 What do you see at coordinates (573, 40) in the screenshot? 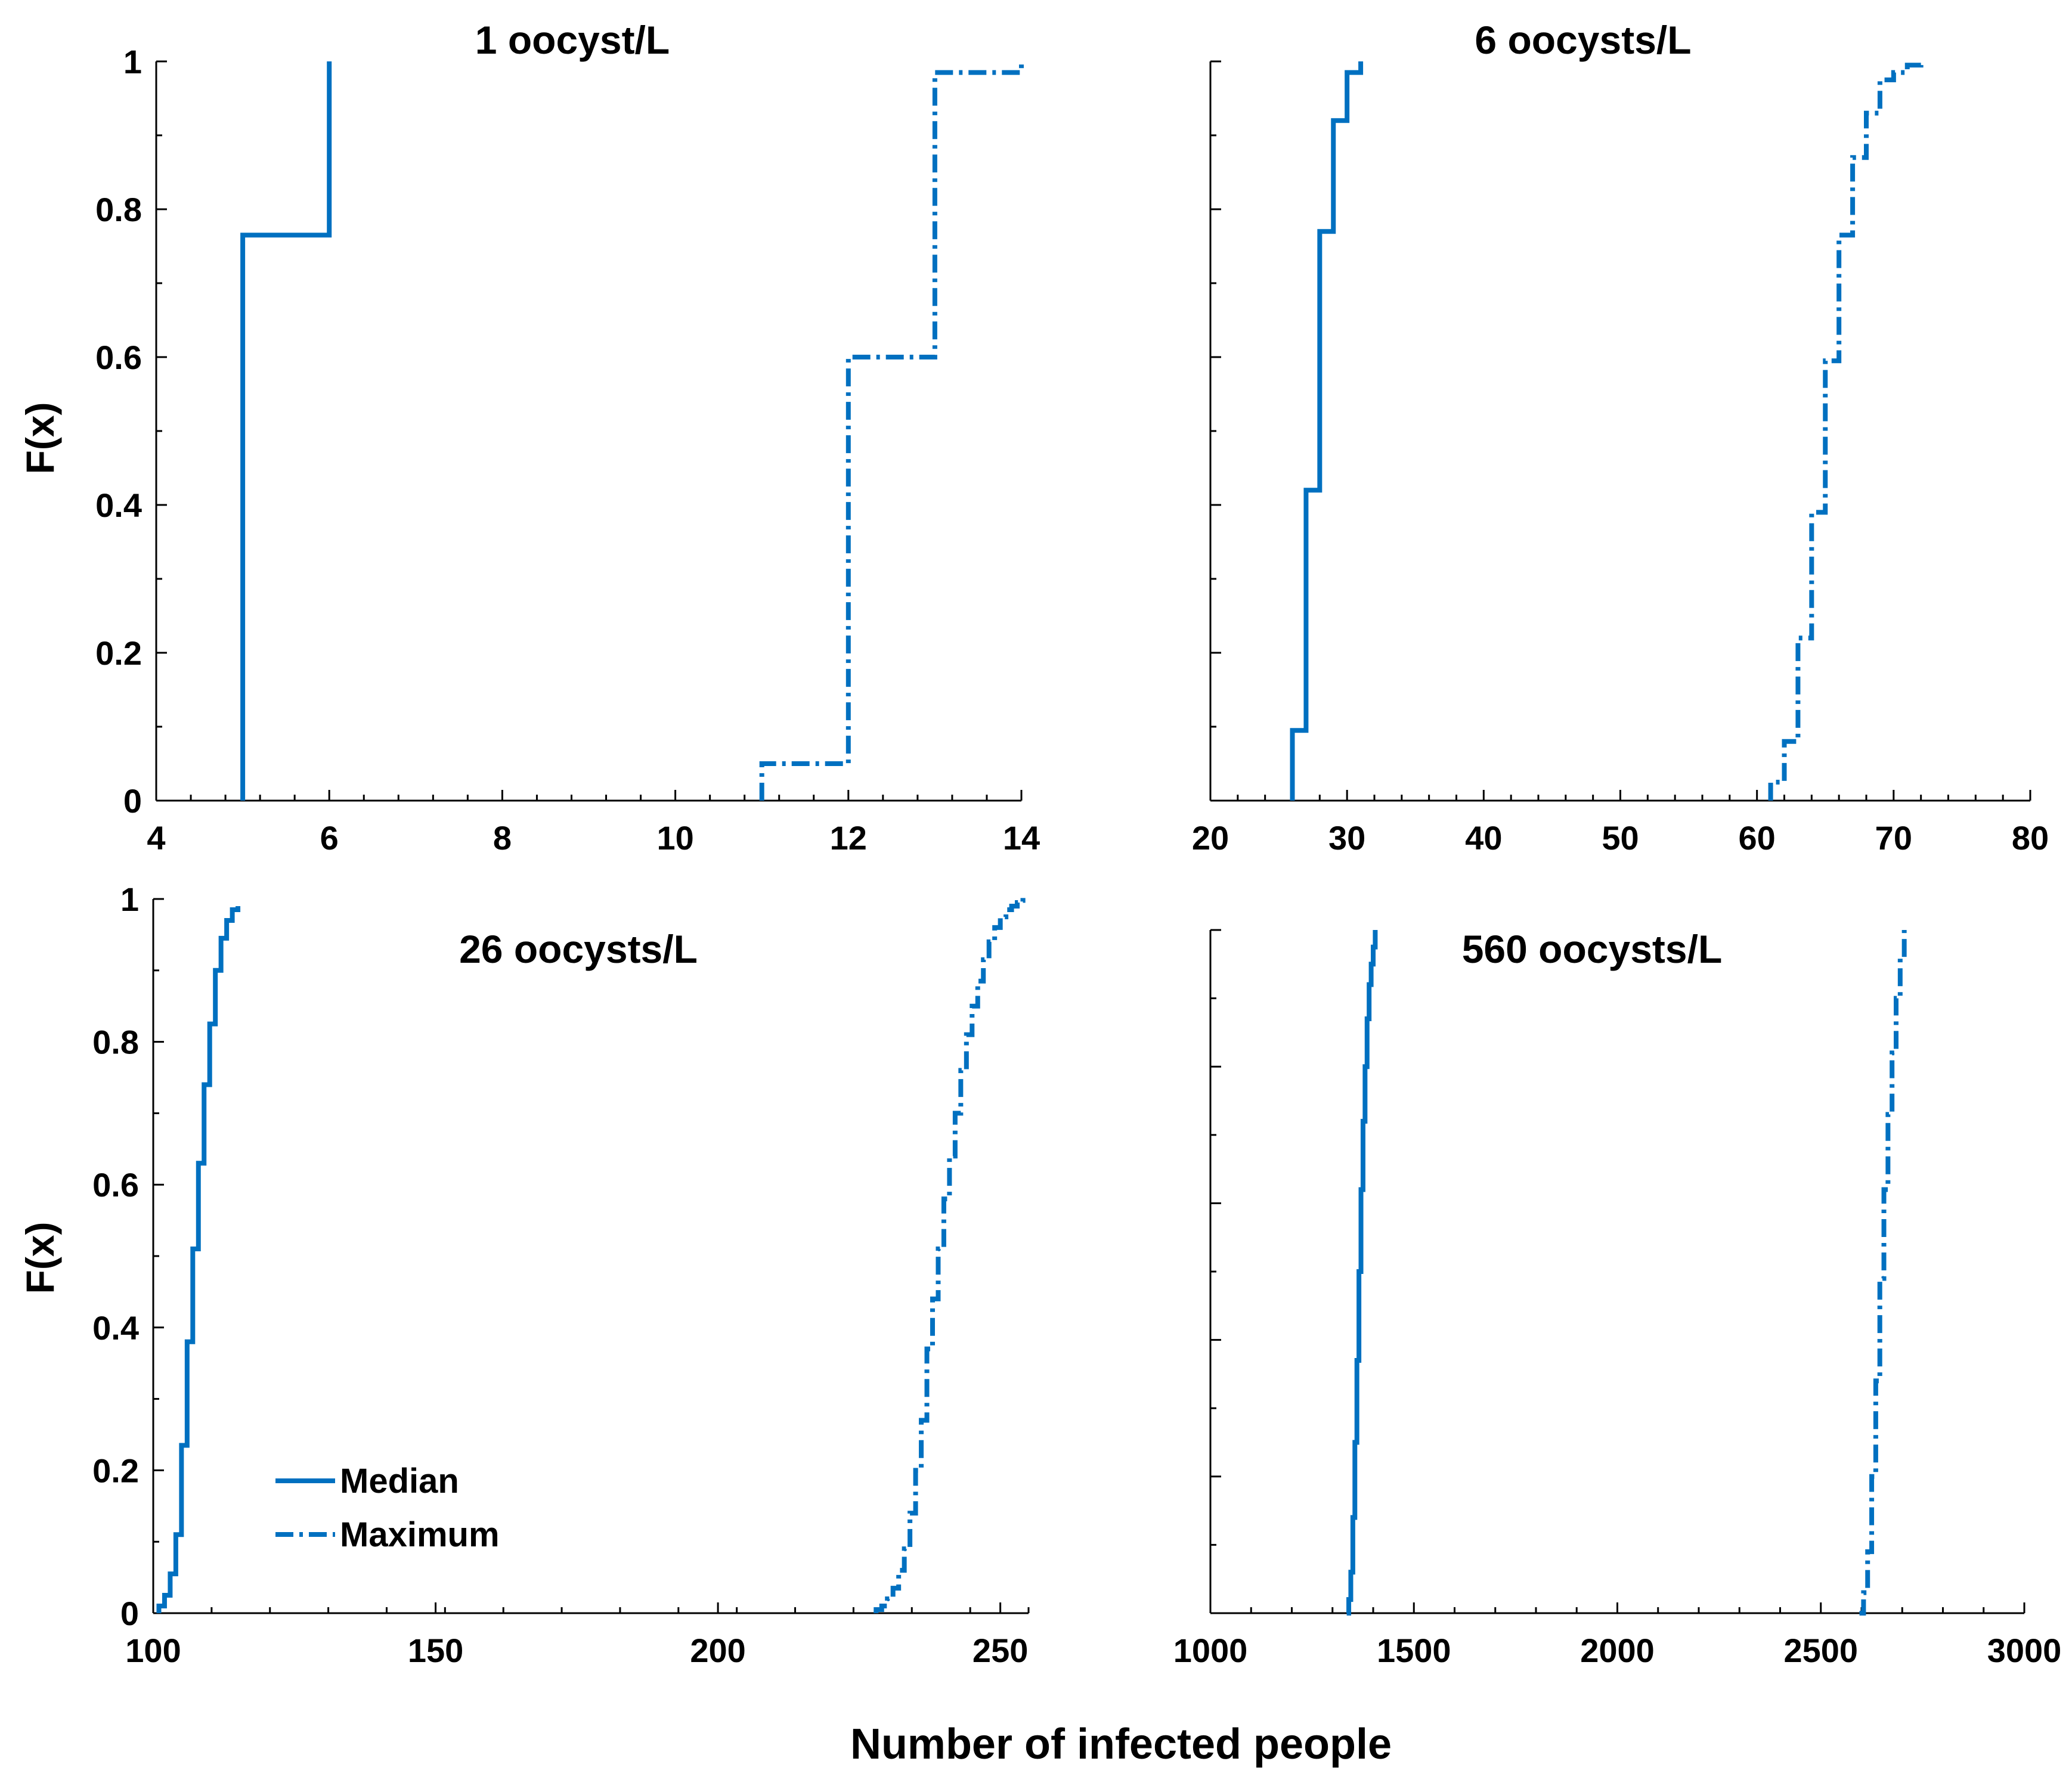
I see `panel-title: 1 oocyst/L` at bounding box center [573, 40].